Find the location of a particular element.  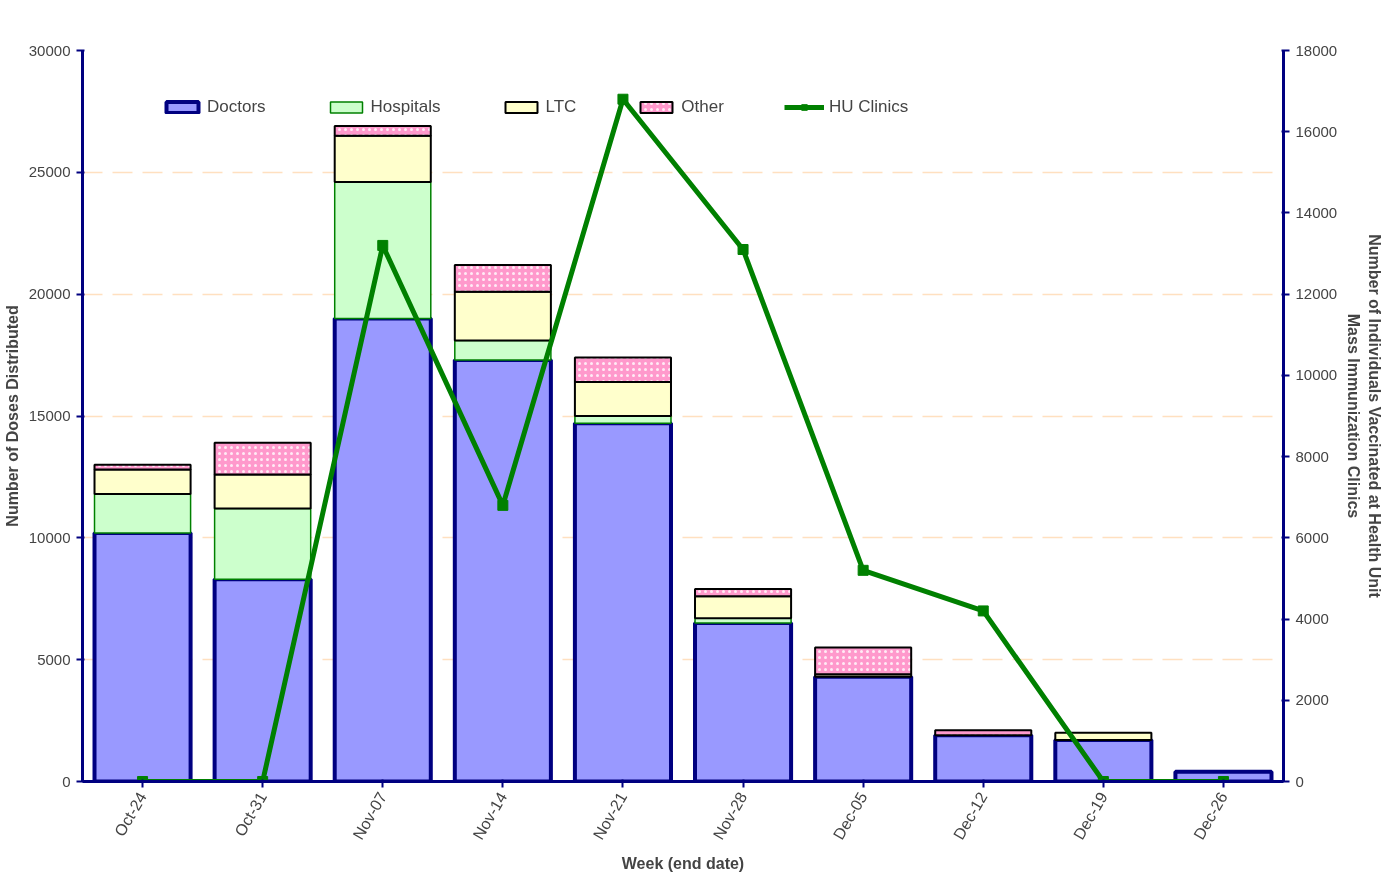

y-tick-label: 30000 is located at coordinates (49, 50).